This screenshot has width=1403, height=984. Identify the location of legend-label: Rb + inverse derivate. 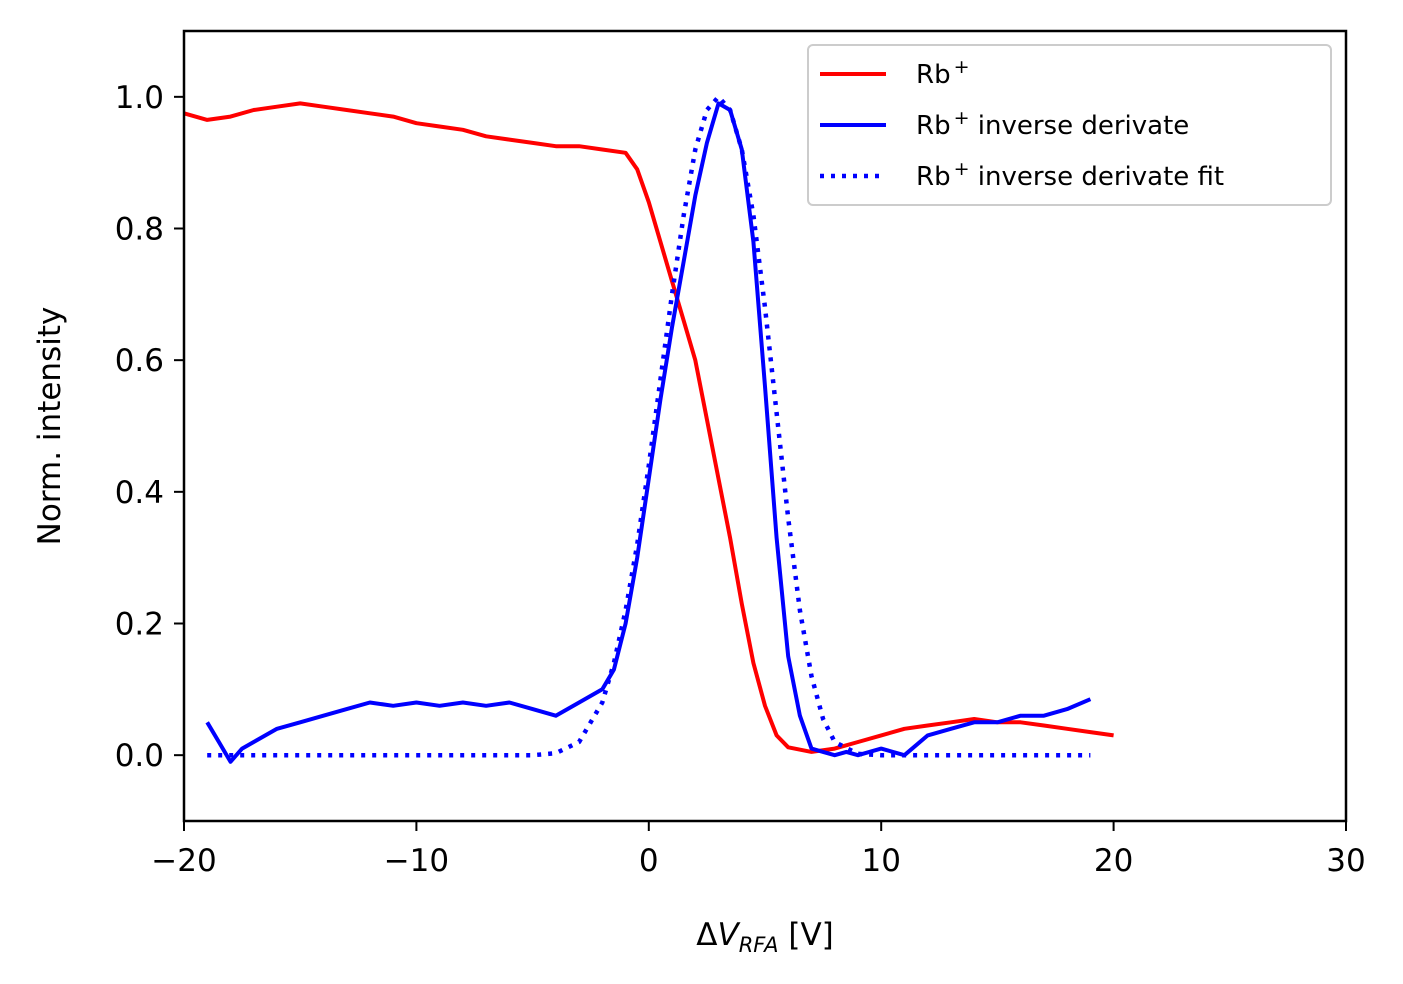
(1052, 124).